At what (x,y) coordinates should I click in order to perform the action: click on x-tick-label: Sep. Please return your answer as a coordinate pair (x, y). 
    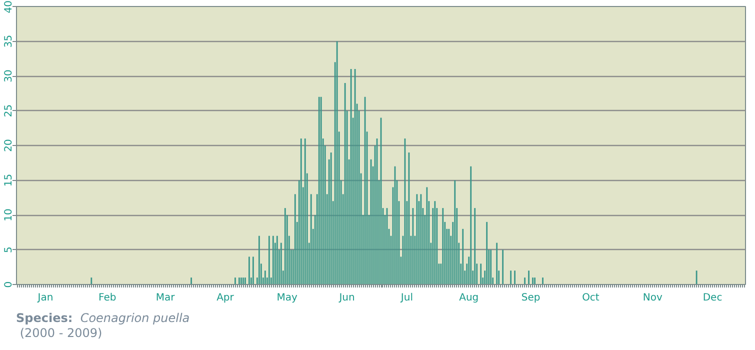
    Looking at the image, I should click on (530, 298).